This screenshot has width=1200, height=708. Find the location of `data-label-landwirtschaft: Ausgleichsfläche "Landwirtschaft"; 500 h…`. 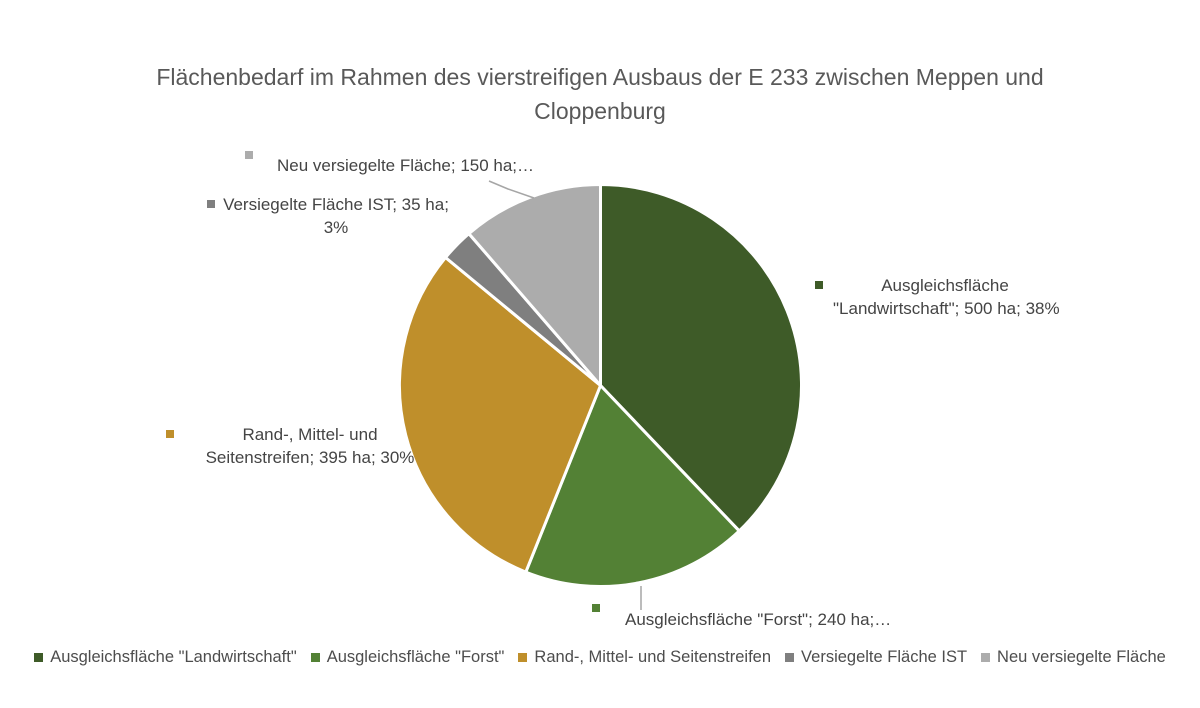

data-label-landwirtschaft: Ausgleichsfläche "Landwirtschaft"; 500 h… is located at coordinates (946, 297).